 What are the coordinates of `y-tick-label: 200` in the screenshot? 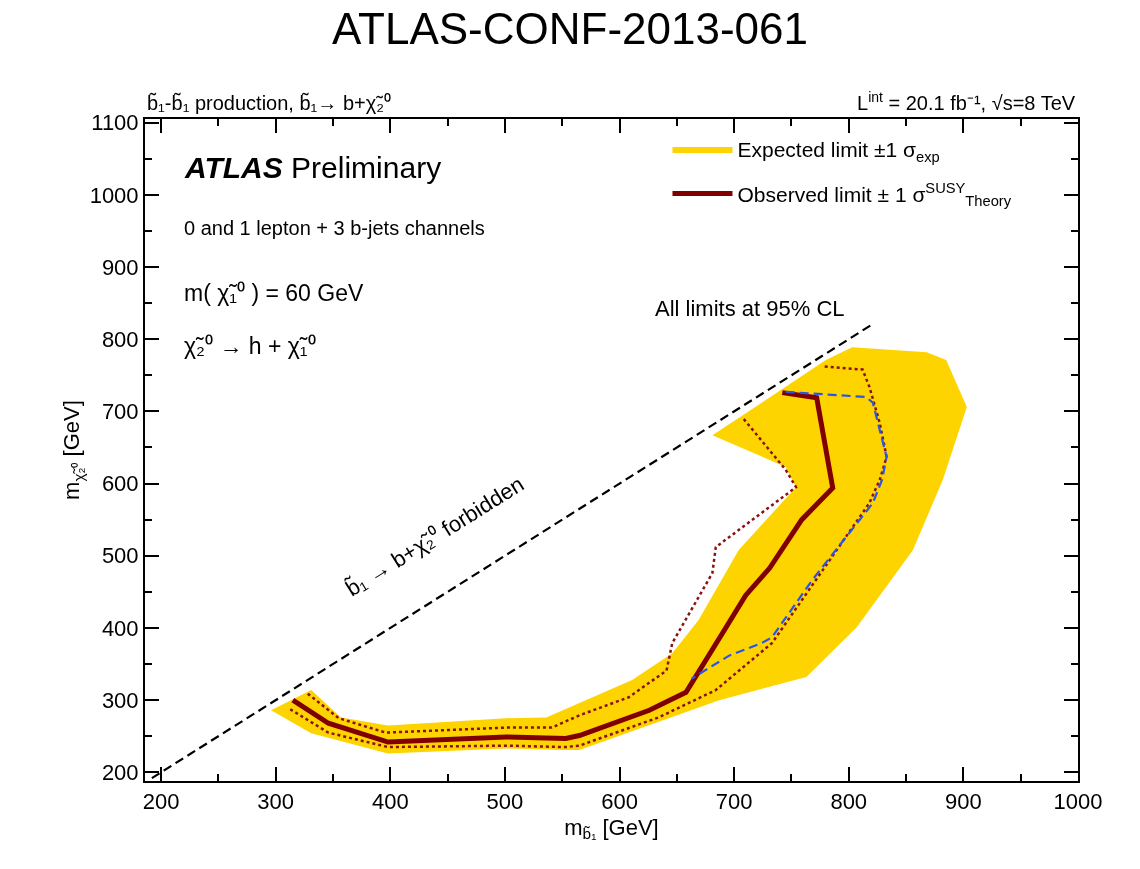 It's located at (120, 773).